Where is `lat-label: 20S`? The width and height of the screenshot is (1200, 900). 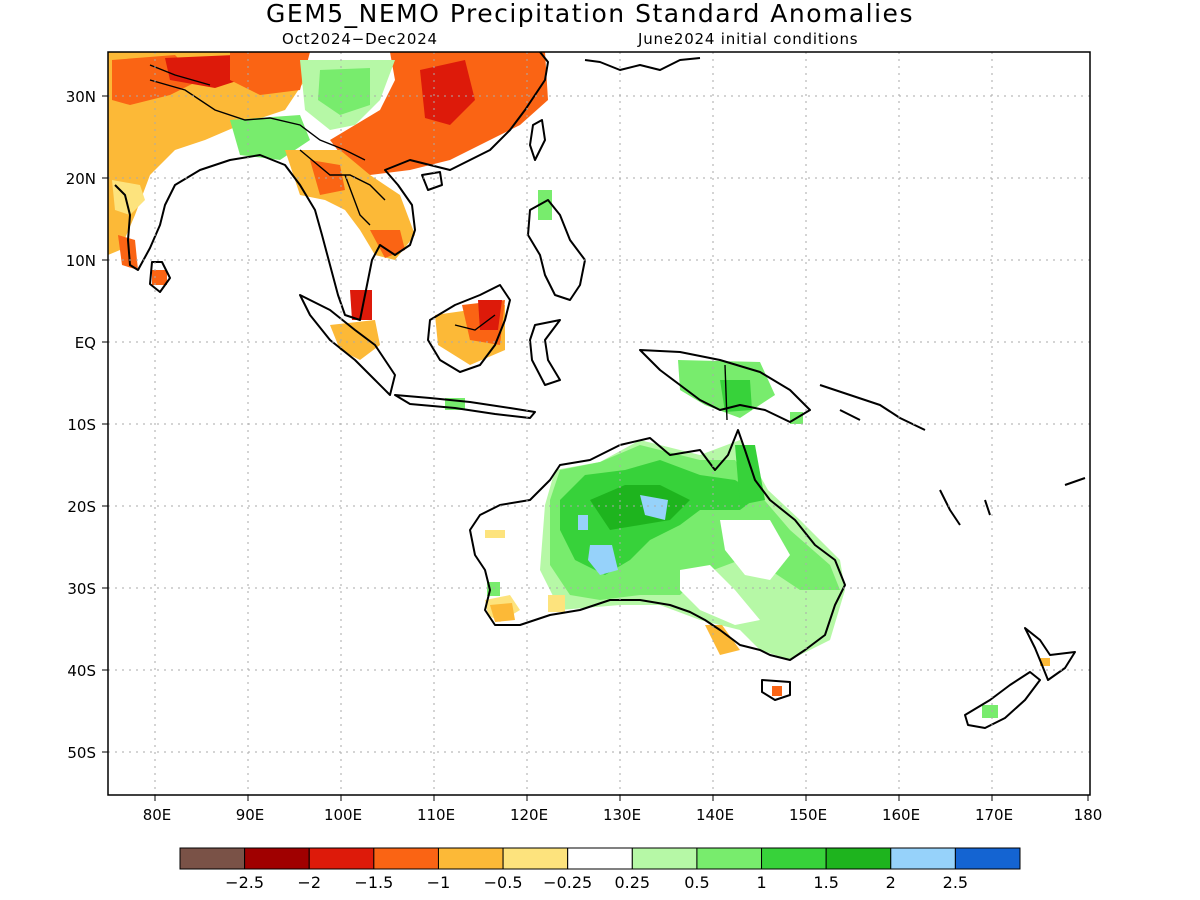
lat-label: 20S is located at coordinates (81, 507).